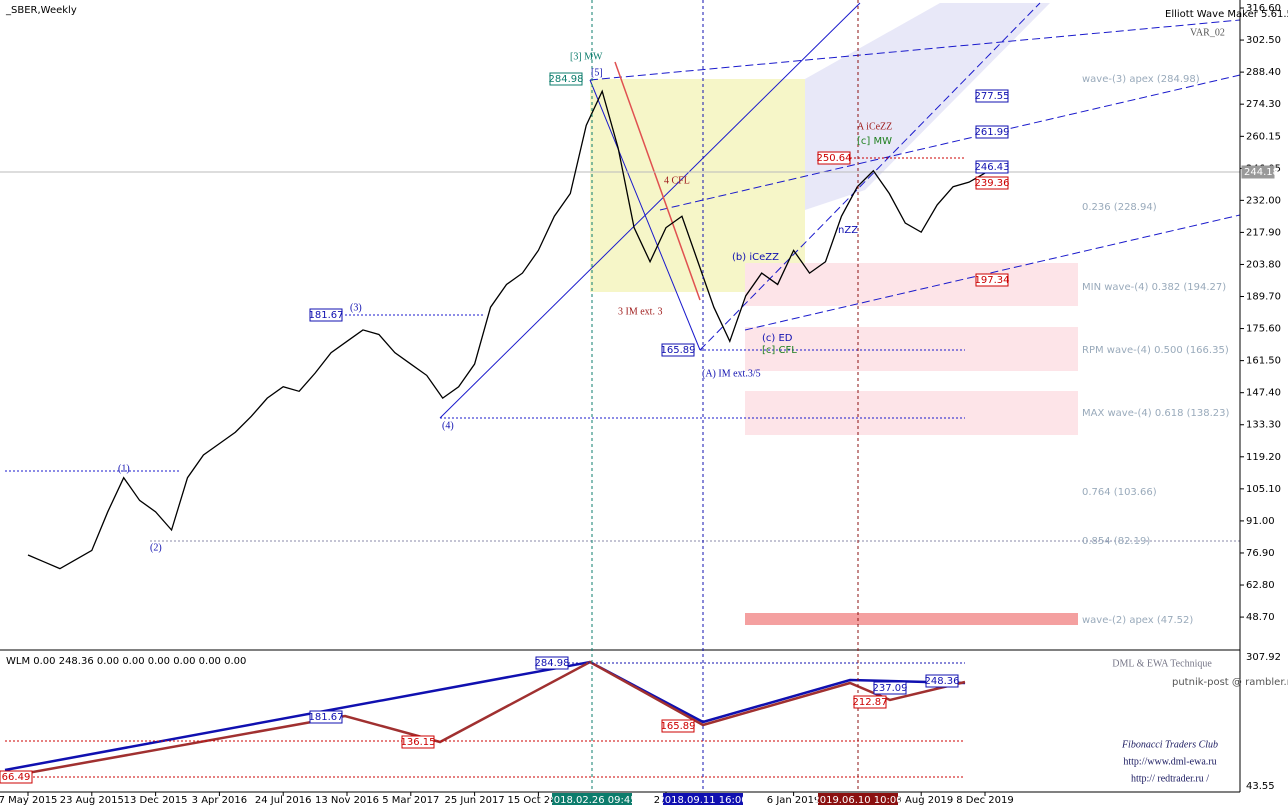 Image resolution: width=1288 pixels, height=810 pixels. Describe the element at coordinates (1137, 620) in the screenshot. I see `annotation: wave-(2) apex (47.52)` at that location.